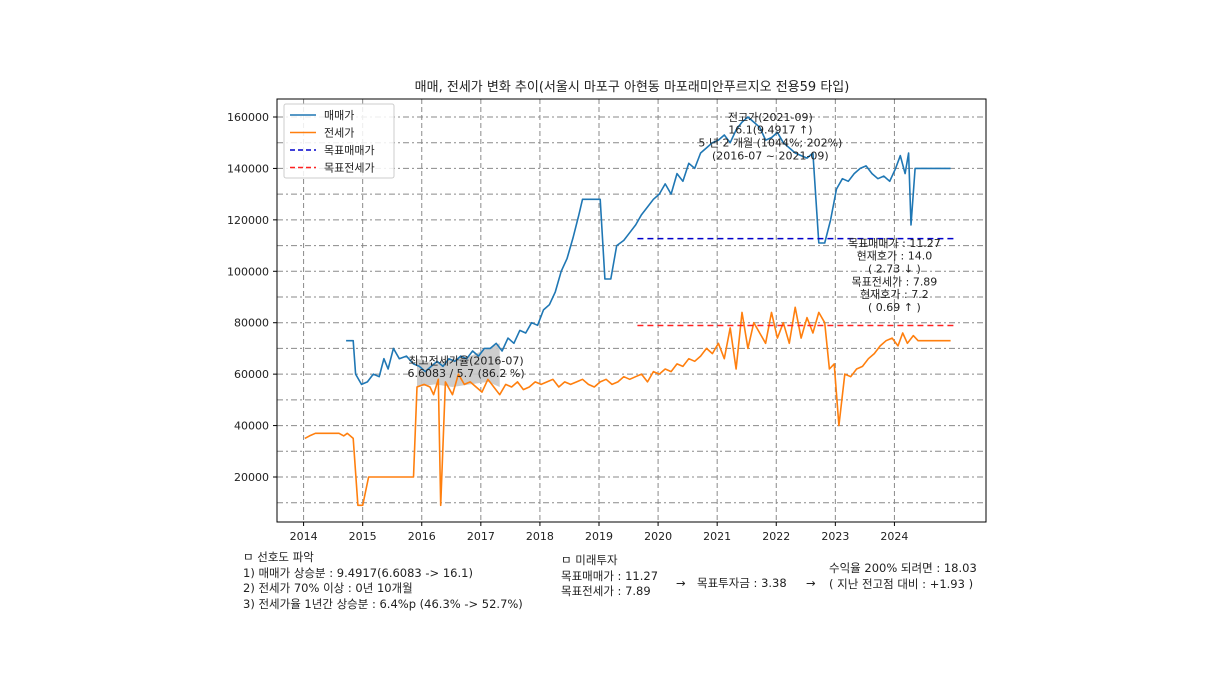  What do you see at coordinates (894, 536) in the screenshot?
I see `x-tick-label: 2024` at bounding box center [894, 536].